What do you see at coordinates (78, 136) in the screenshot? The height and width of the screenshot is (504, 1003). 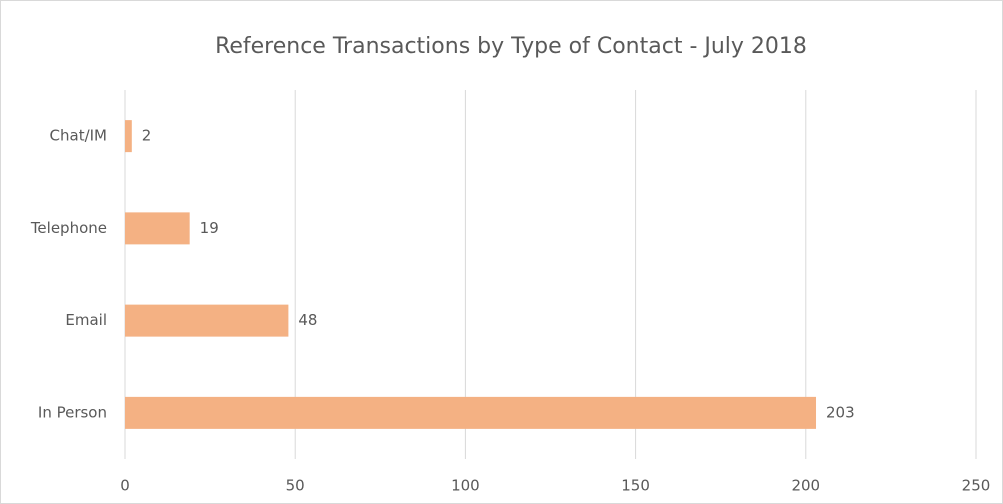 I see `y-tick-label: Chat/IM` at bounding box center [78, 136].